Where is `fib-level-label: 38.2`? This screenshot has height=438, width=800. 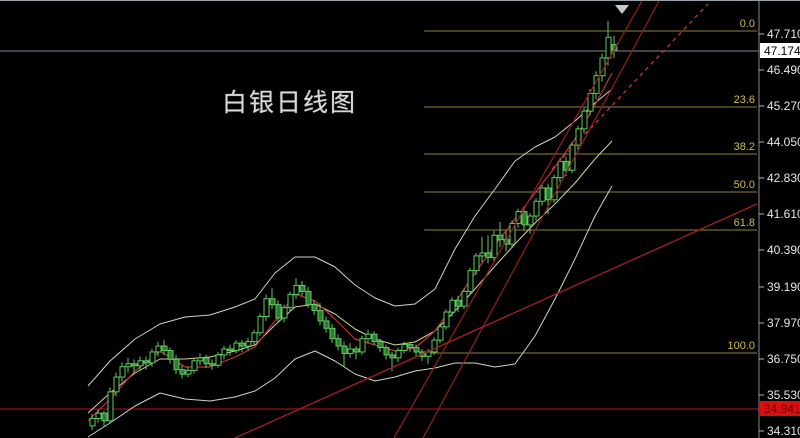
fib-level-label: 38.2 is located at coordinates (744, 147).